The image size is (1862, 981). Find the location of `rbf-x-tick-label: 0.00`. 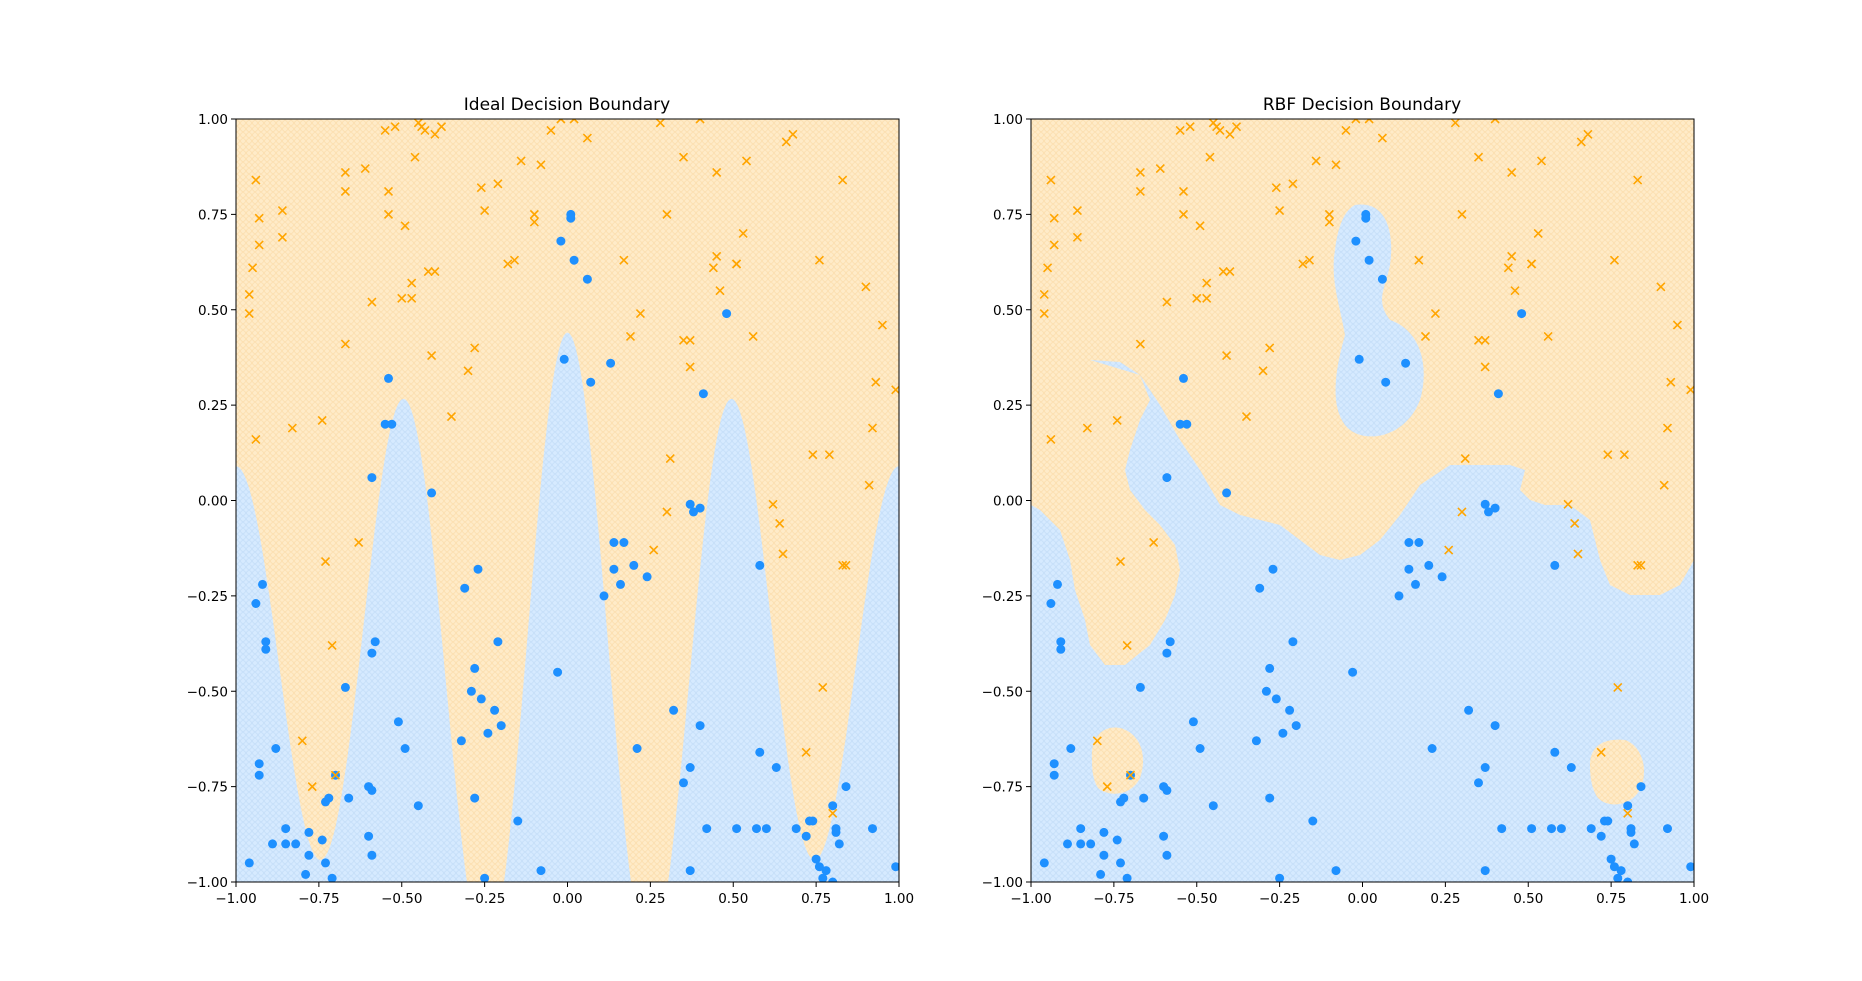

rbf-x-tick-label: 0.00 is located at coordinates (1362, 899).